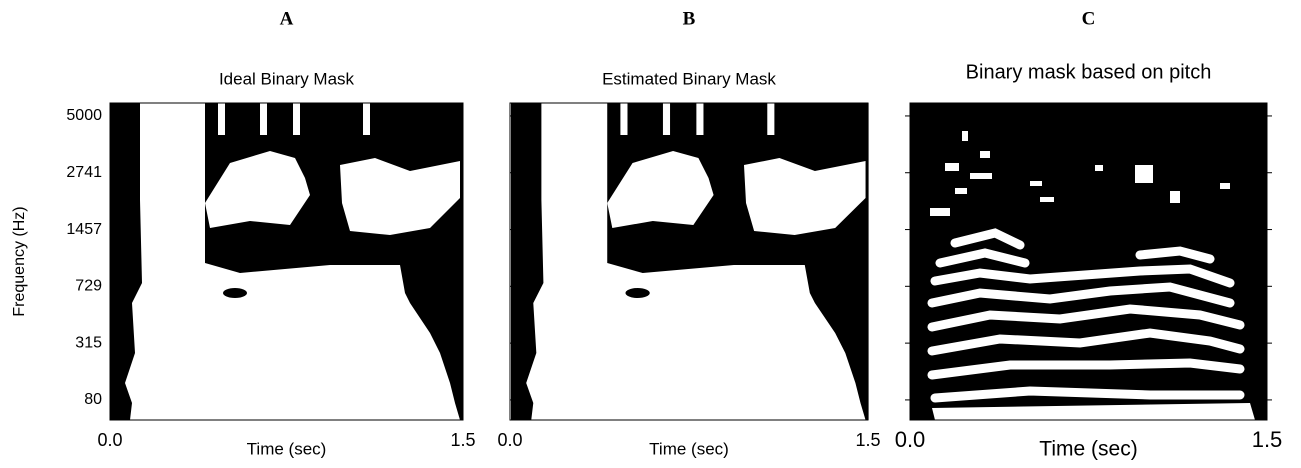 The width and height of the screenshot is (1301, 468). I want to click on panel-letter: A, so click(287, 18).